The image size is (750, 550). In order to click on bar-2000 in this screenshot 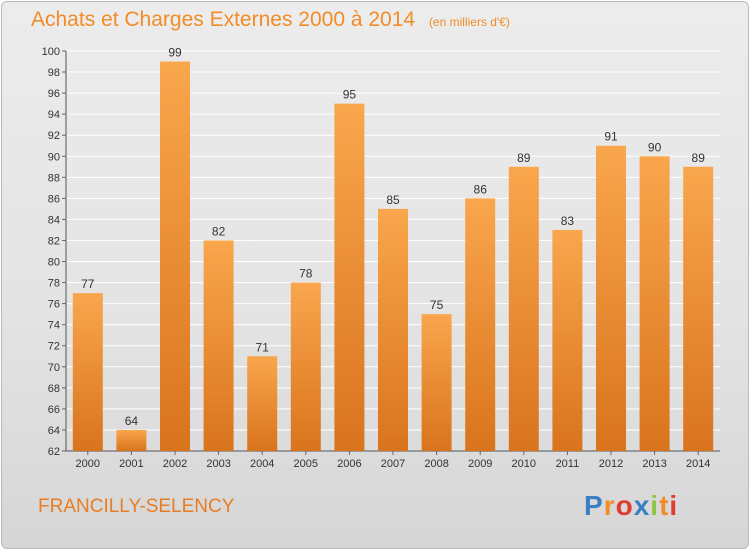, I will do `click(87, 372)`.